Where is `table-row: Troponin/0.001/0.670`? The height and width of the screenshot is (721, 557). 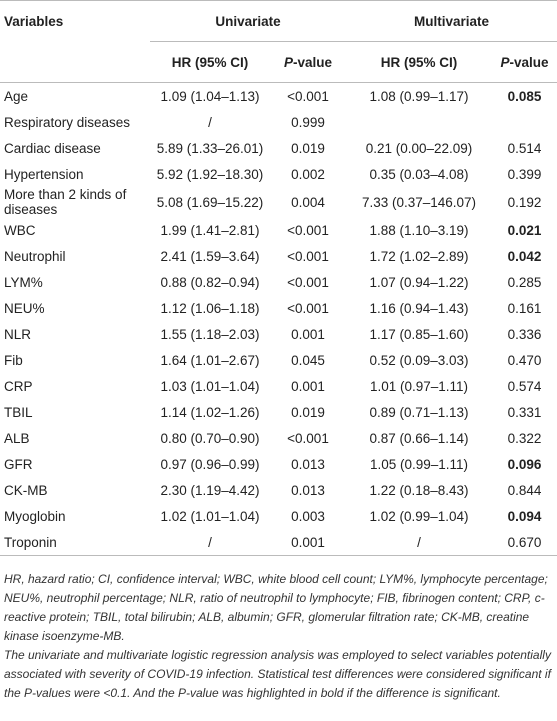
table-row: Troponin/0.001/0.670 is located at coordinates (278, 542).